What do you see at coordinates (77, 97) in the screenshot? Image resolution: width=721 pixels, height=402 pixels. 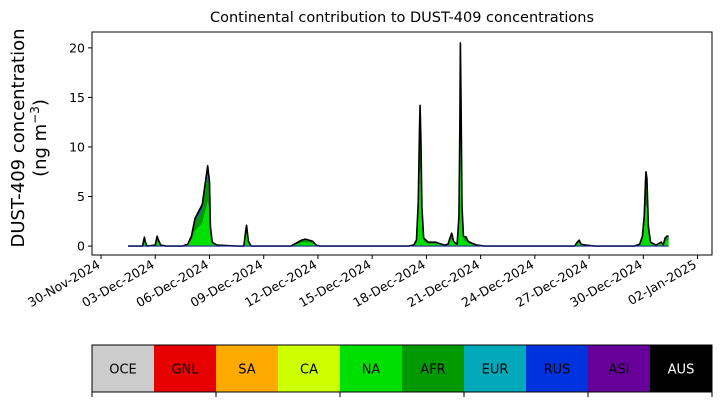 I see `y-tick-label: 15` at bounding box center [77, 97].